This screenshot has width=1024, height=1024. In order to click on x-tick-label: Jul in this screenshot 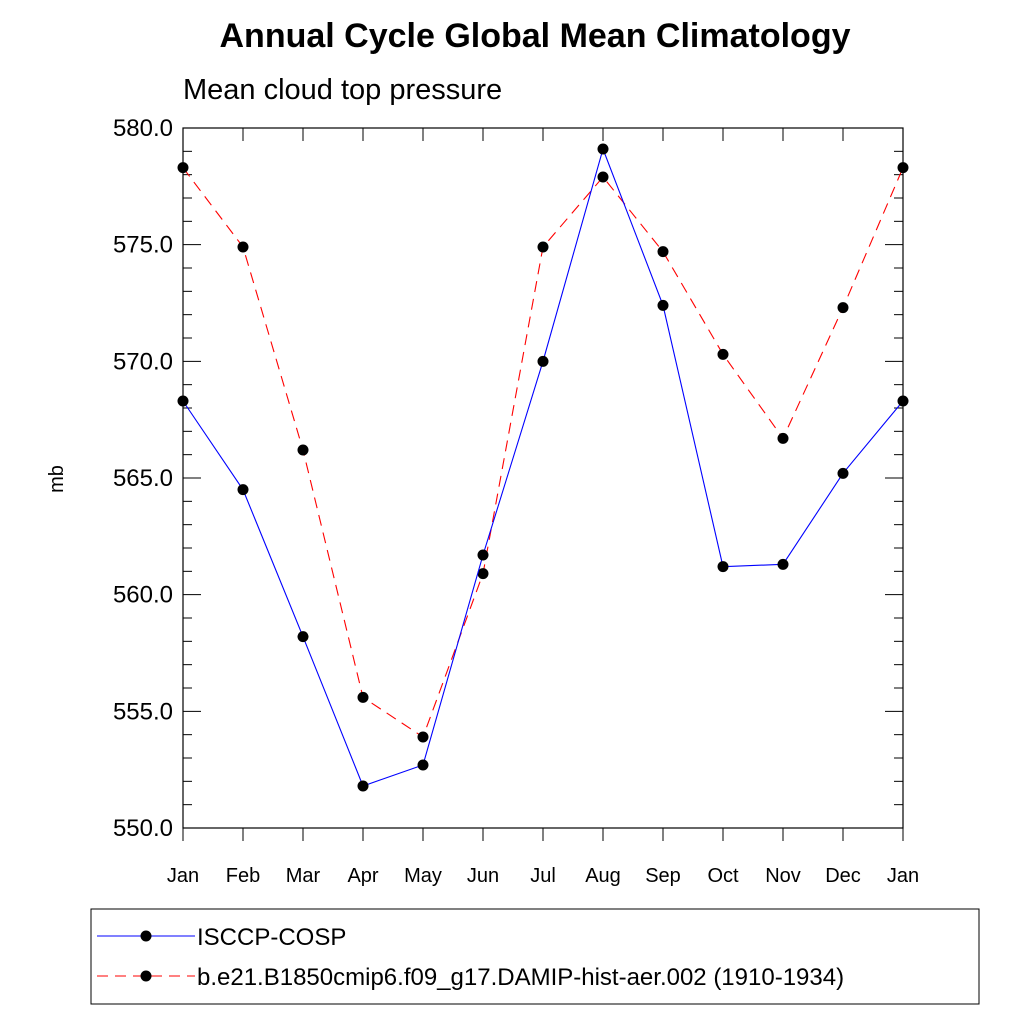, I will do `click(543, 876)`.